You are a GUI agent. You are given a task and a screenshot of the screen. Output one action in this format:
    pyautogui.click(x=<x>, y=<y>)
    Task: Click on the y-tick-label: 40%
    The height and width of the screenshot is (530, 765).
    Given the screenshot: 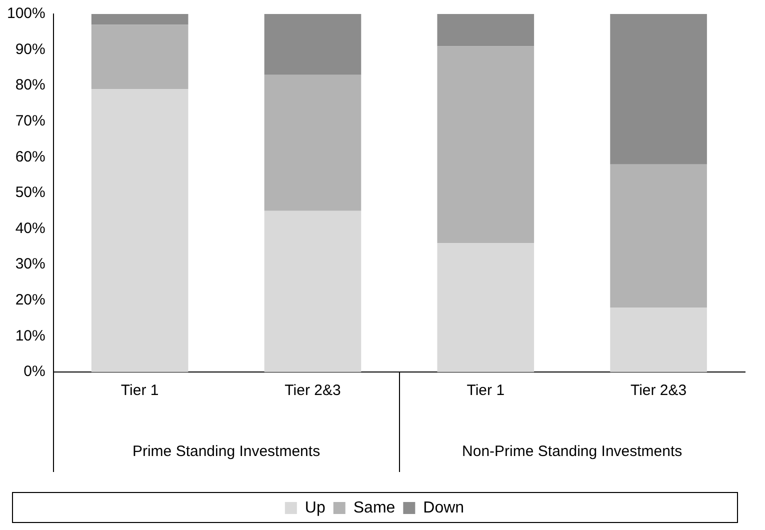 What is the action you would take?
    pyautogui.click(x=30, y=228)
    